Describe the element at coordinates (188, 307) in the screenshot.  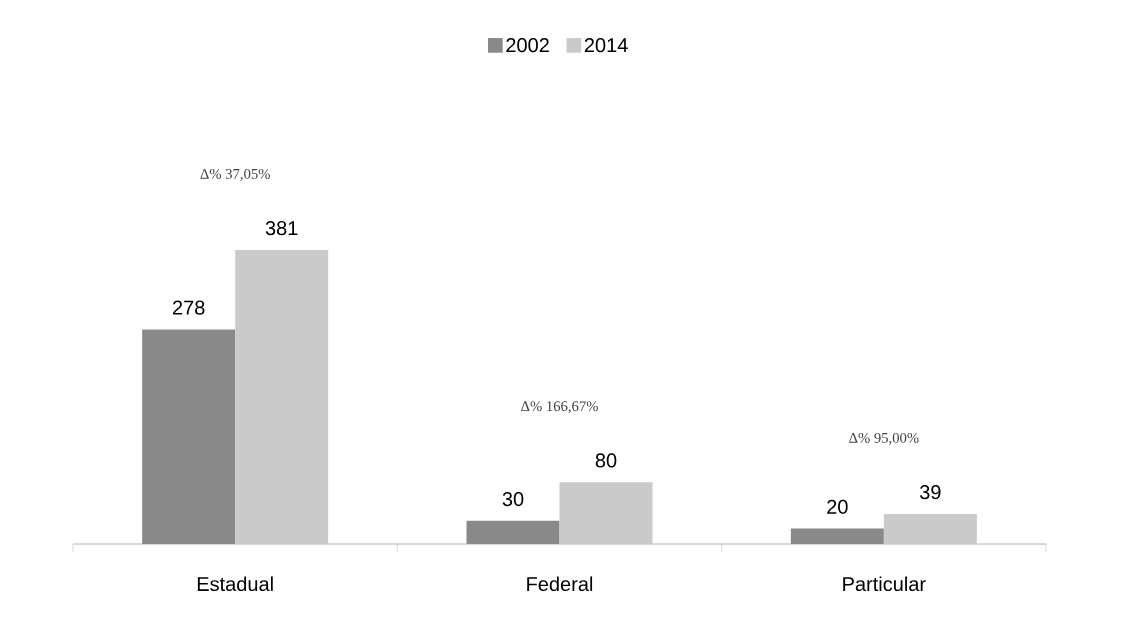
I see `data-label: 278` at that location.